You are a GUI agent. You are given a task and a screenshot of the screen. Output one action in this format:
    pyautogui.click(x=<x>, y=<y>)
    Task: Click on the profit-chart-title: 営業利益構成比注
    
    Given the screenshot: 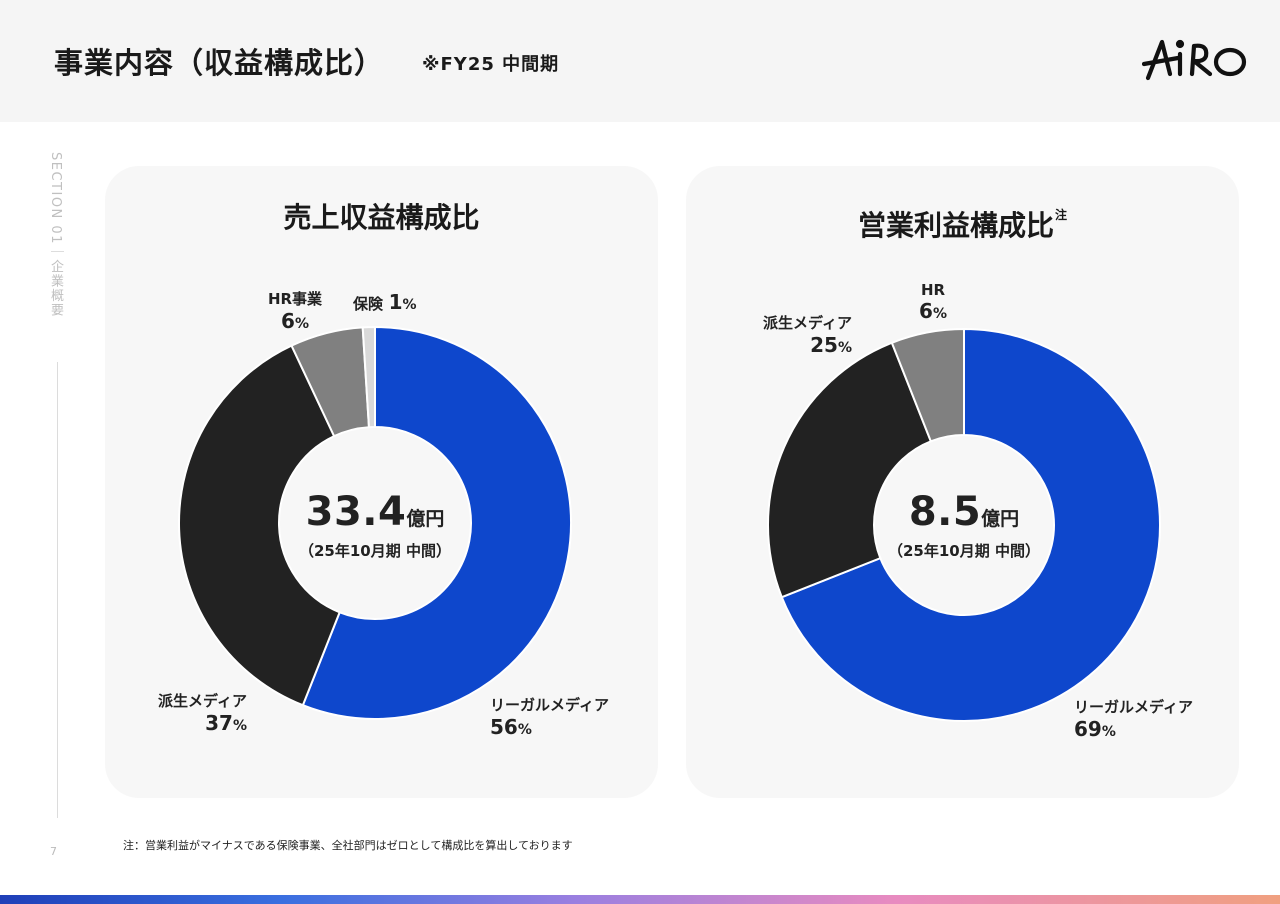 What is the action you would take?
    pyautogui.click(x=962, y=224)
    